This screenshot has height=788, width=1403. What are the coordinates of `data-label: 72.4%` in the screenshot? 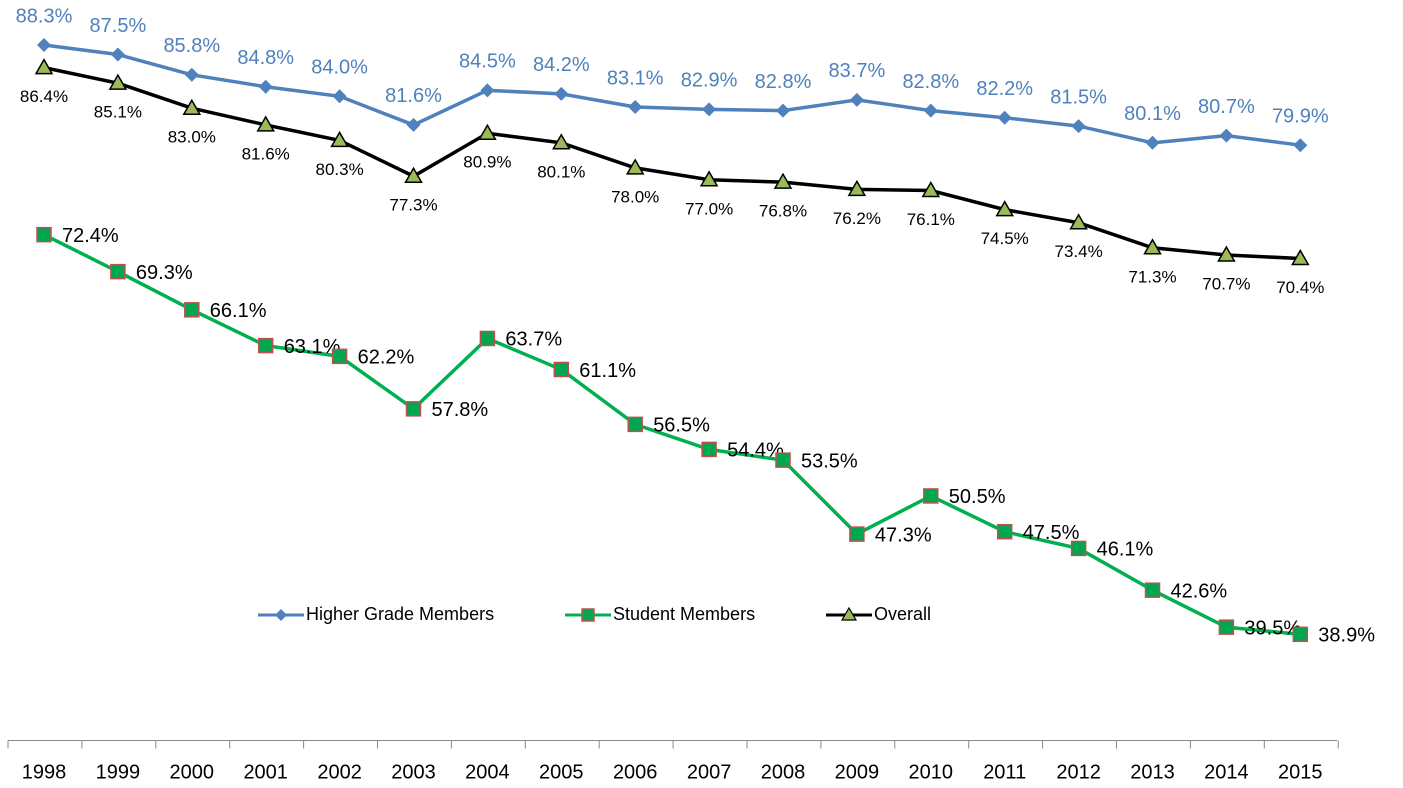 It's located at (90, 236).